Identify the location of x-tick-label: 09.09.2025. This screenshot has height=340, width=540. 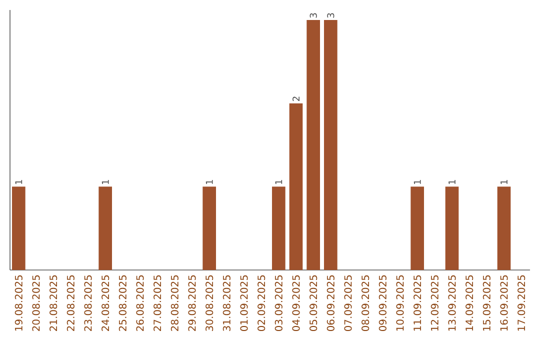
(382, 303).